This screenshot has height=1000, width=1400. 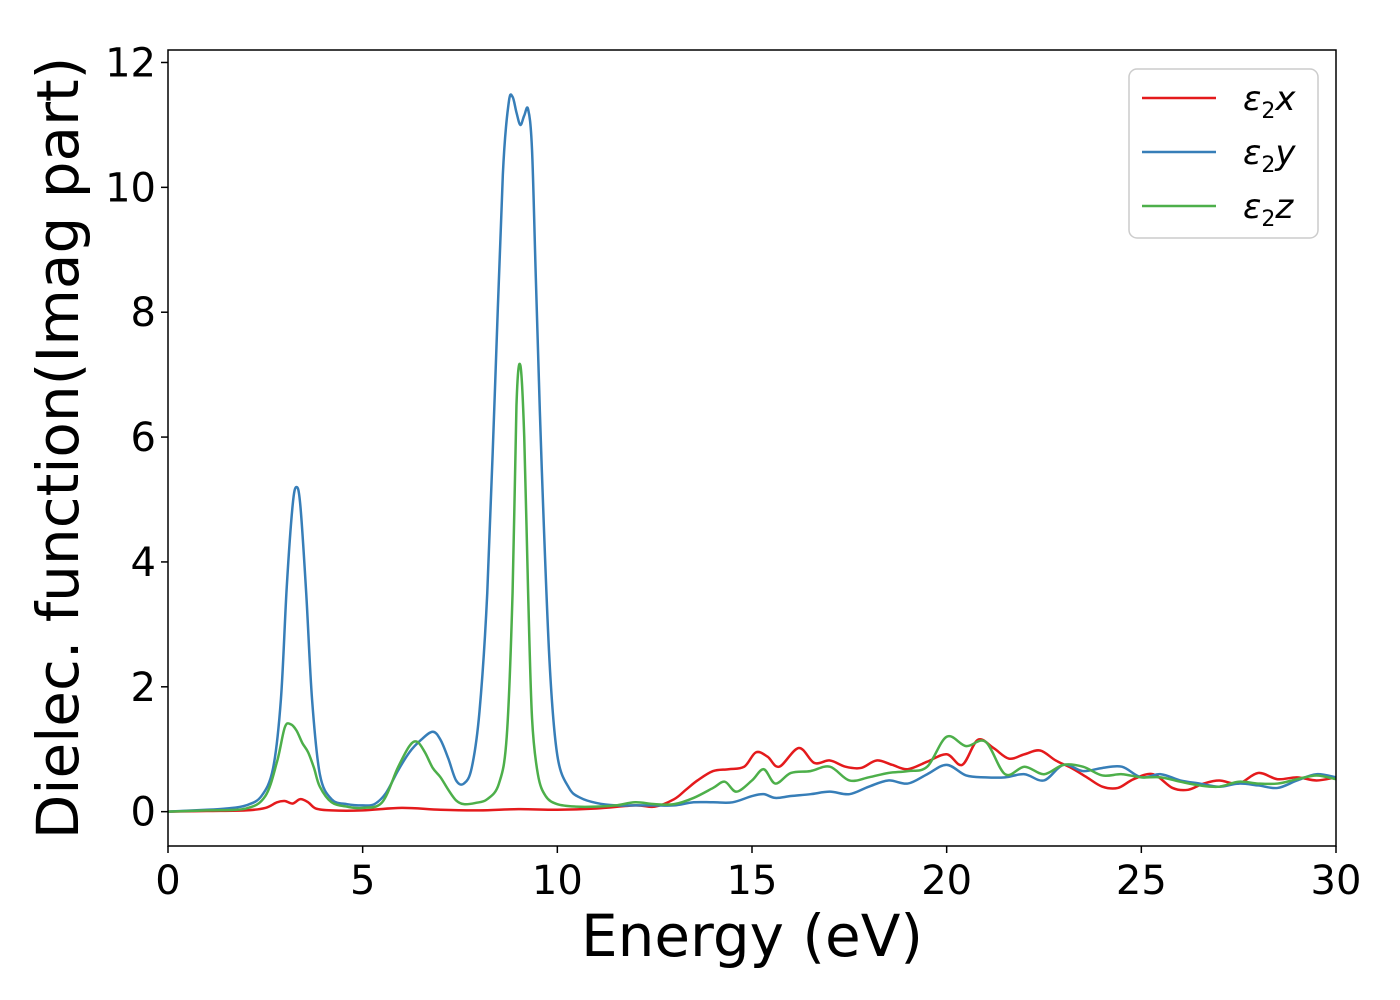 What do you see at coordinates (752, 936) in the screenshot?
I see `x-axis-title: Energy (eV)` at bounding box center [752, 936].